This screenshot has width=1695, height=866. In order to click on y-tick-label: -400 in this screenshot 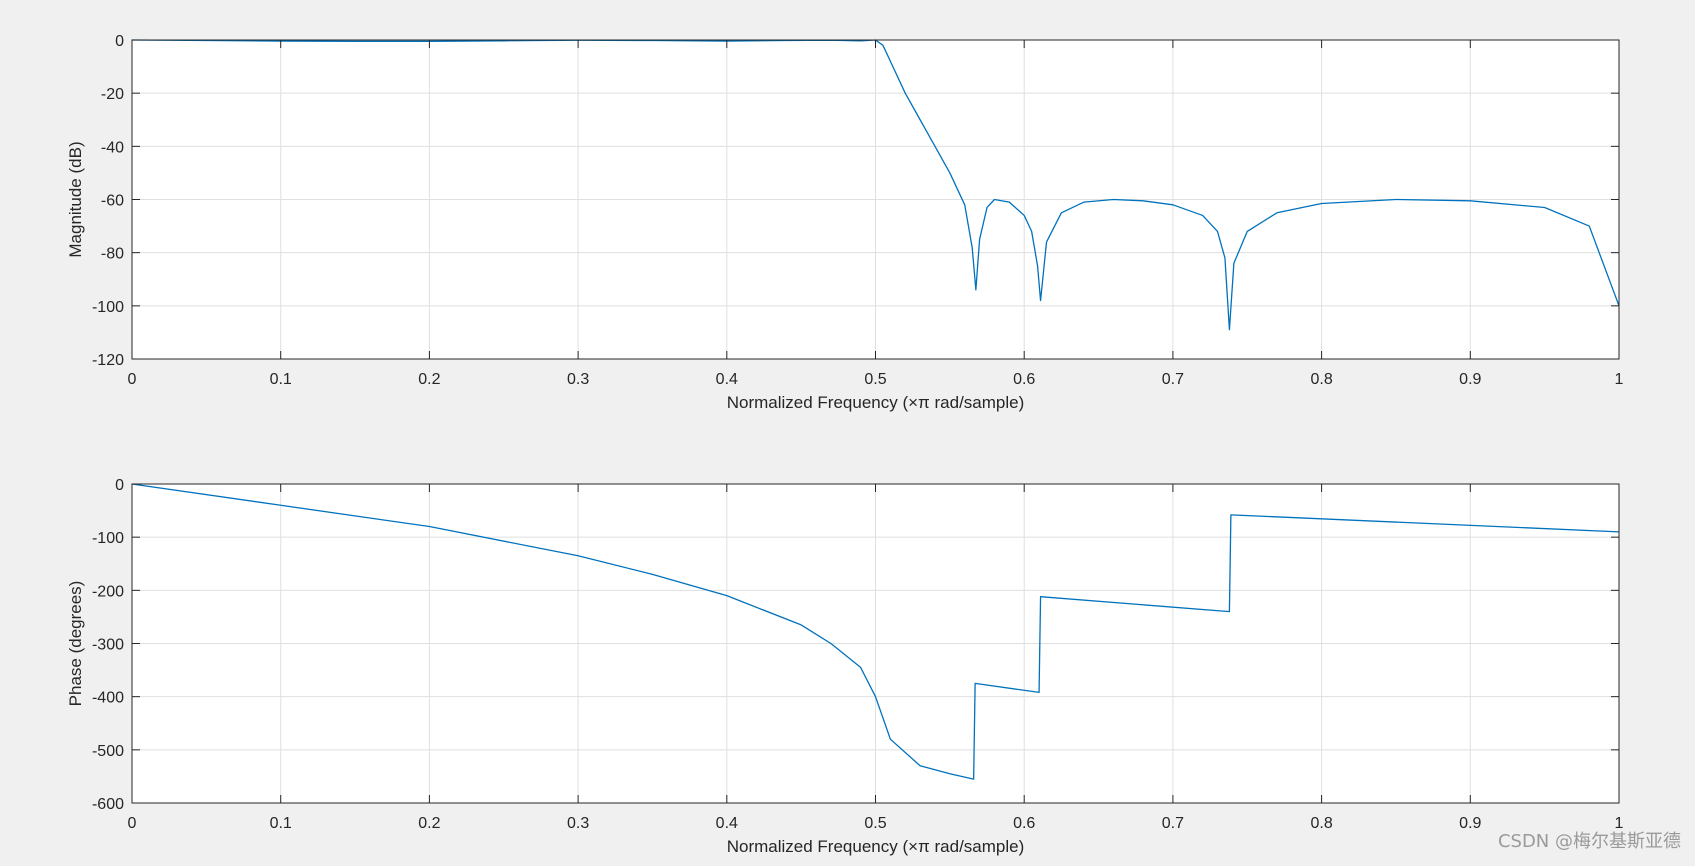, I will do `click(108, 698)`.